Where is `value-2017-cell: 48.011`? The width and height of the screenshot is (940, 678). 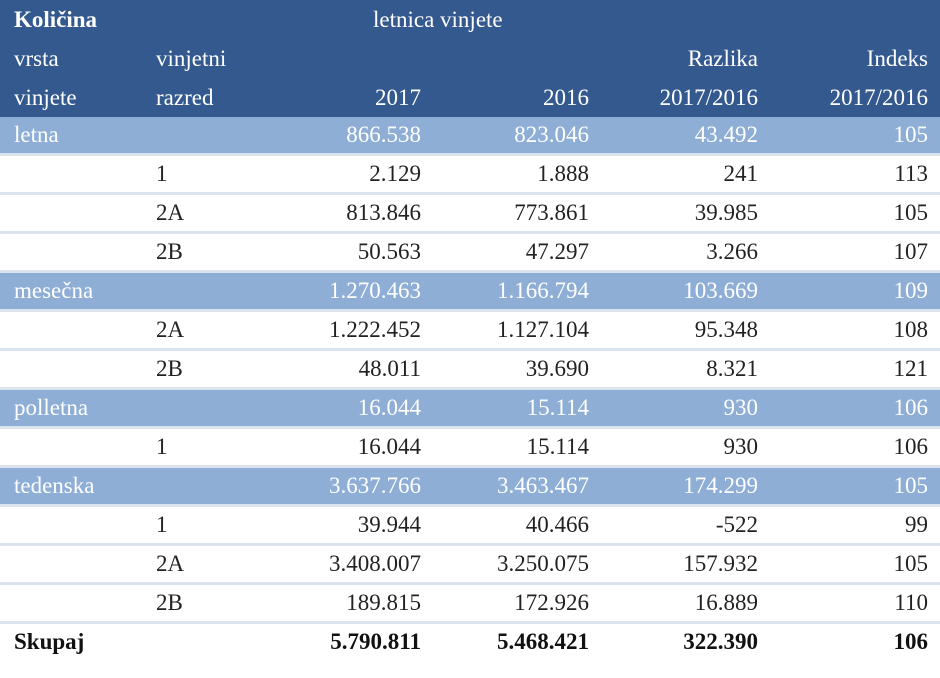 value-2017-cell: 48.011 is located at coordinates (389, 368).